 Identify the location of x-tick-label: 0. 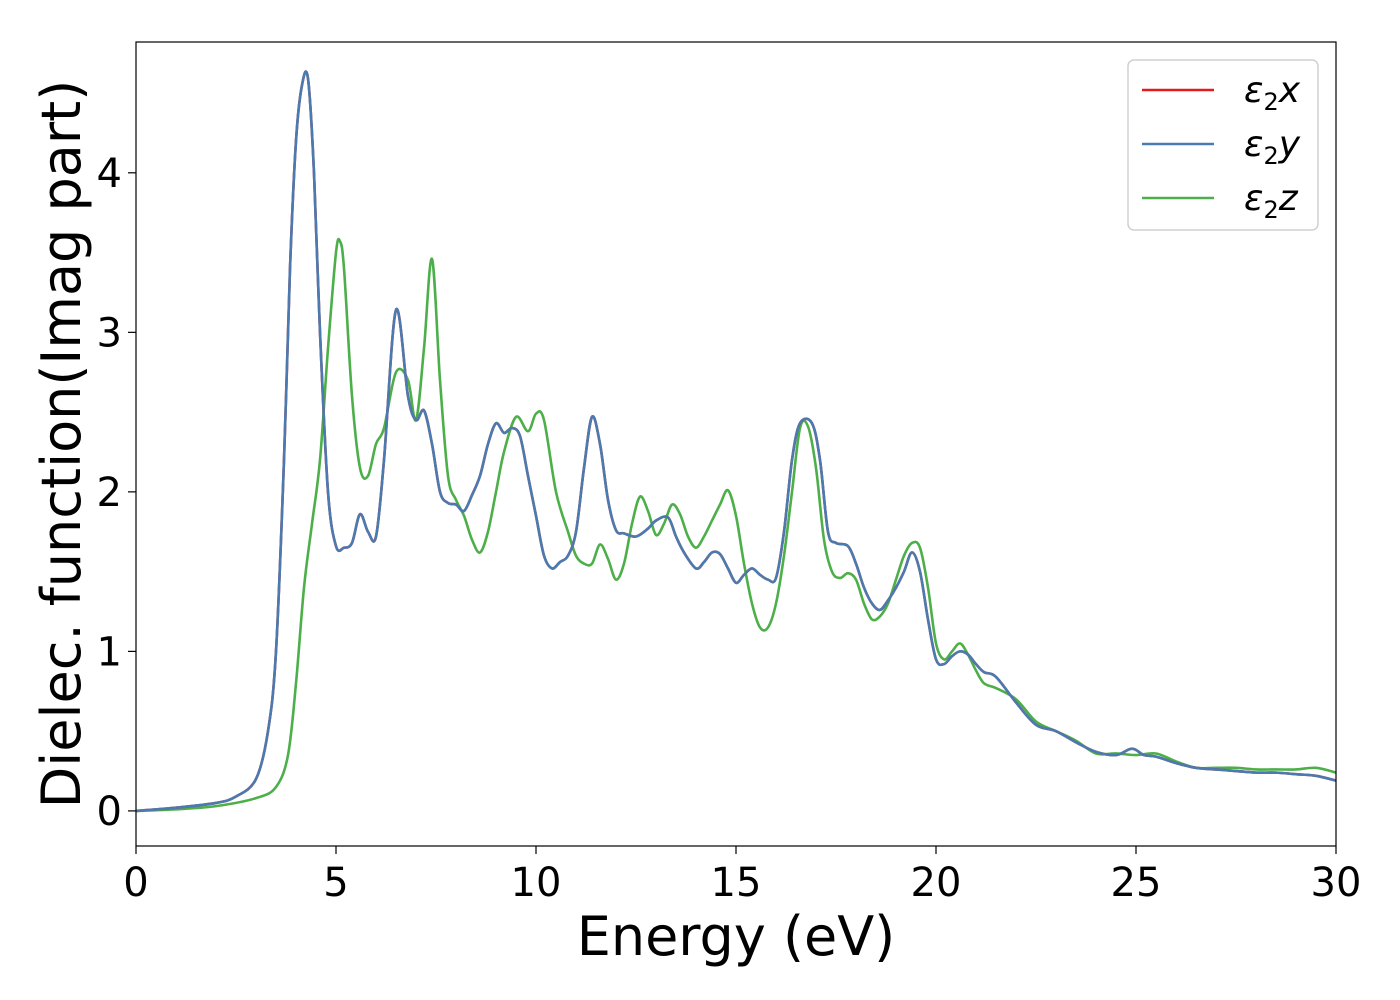
(135, 883).